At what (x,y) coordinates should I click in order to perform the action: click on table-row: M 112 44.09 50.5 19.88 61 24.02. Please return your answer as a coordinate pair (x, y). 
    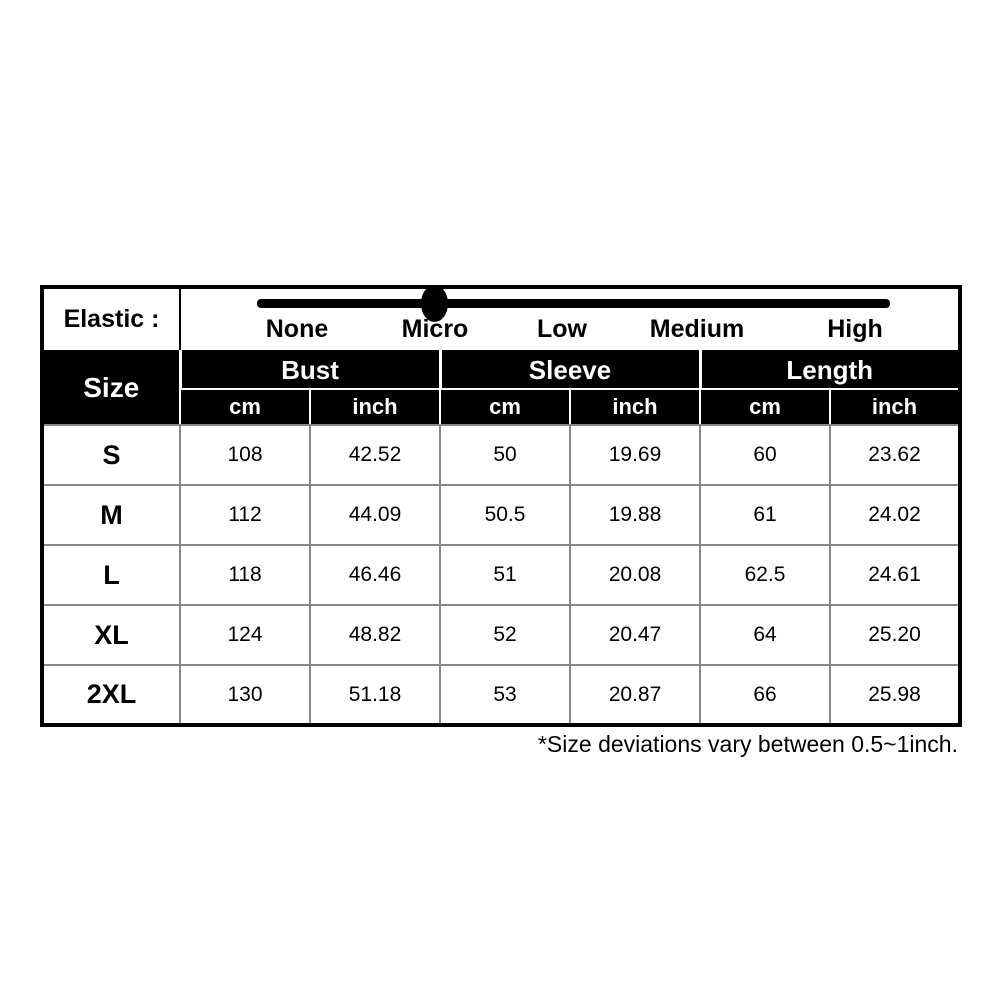
    Looking at the image, I should click on (501, 515).